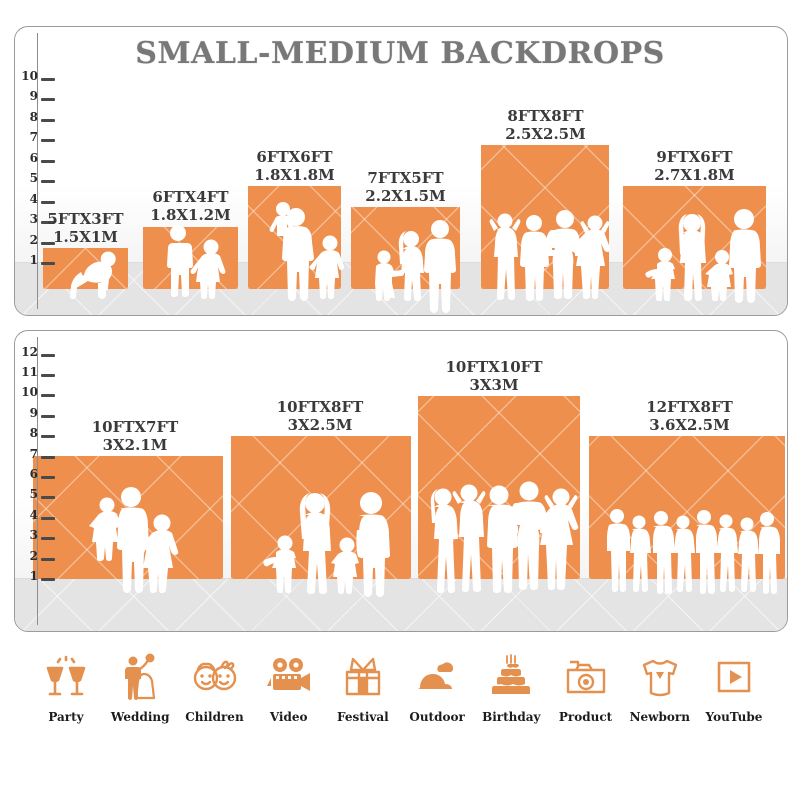 The width and height of the screenshot is (800, 800). What do you see at coordinates (689, 424) in the screenshot?
I see `label-metric: 3.6X2.5M` at bounding box center [689, 424].